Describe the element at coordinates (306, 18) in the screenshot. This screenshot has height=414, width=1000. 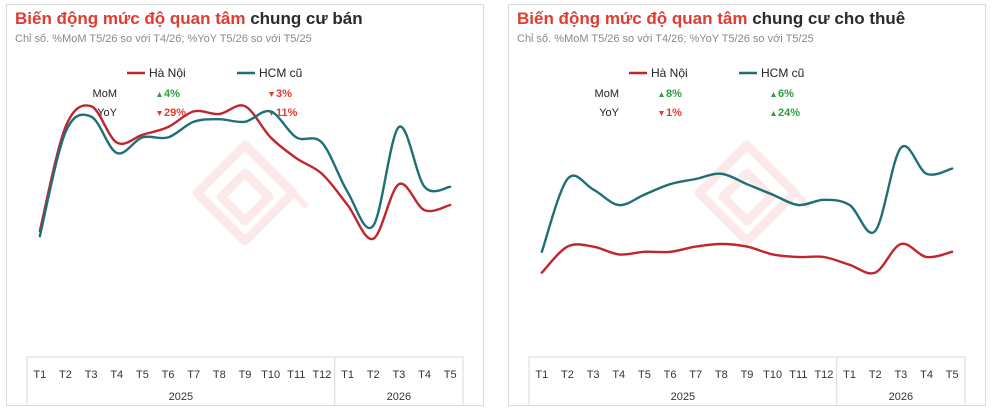
I see `chart-title-rest: chung cư bán` at that location.